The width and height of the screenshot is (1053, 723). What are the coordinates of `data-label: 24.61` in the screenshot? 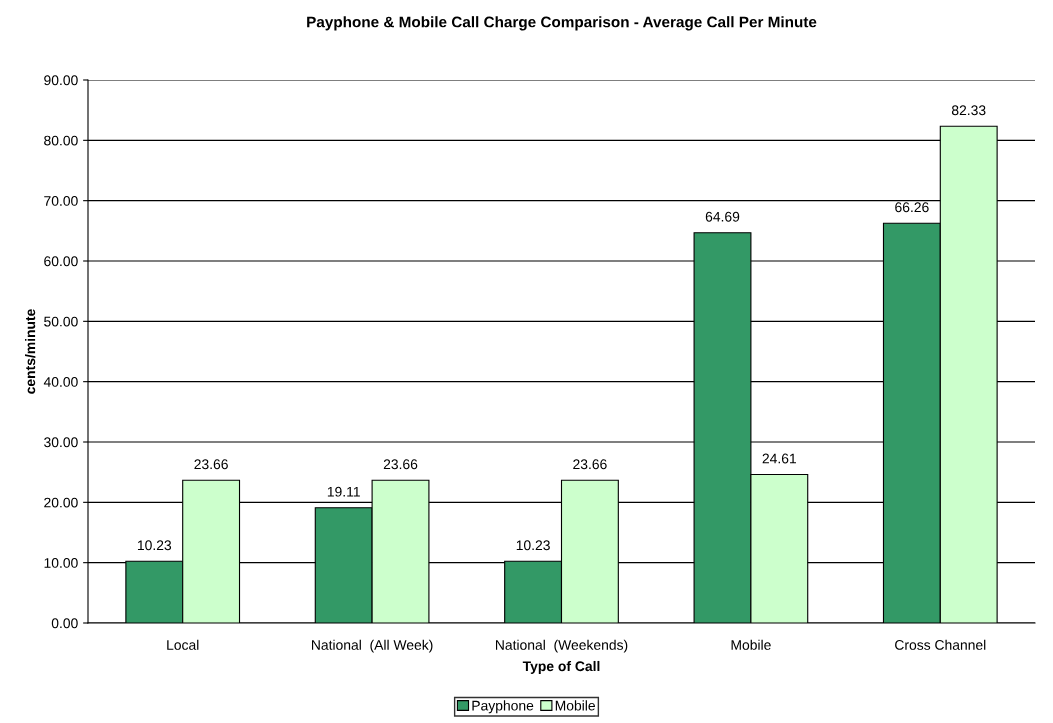 It's located at (779, 458).